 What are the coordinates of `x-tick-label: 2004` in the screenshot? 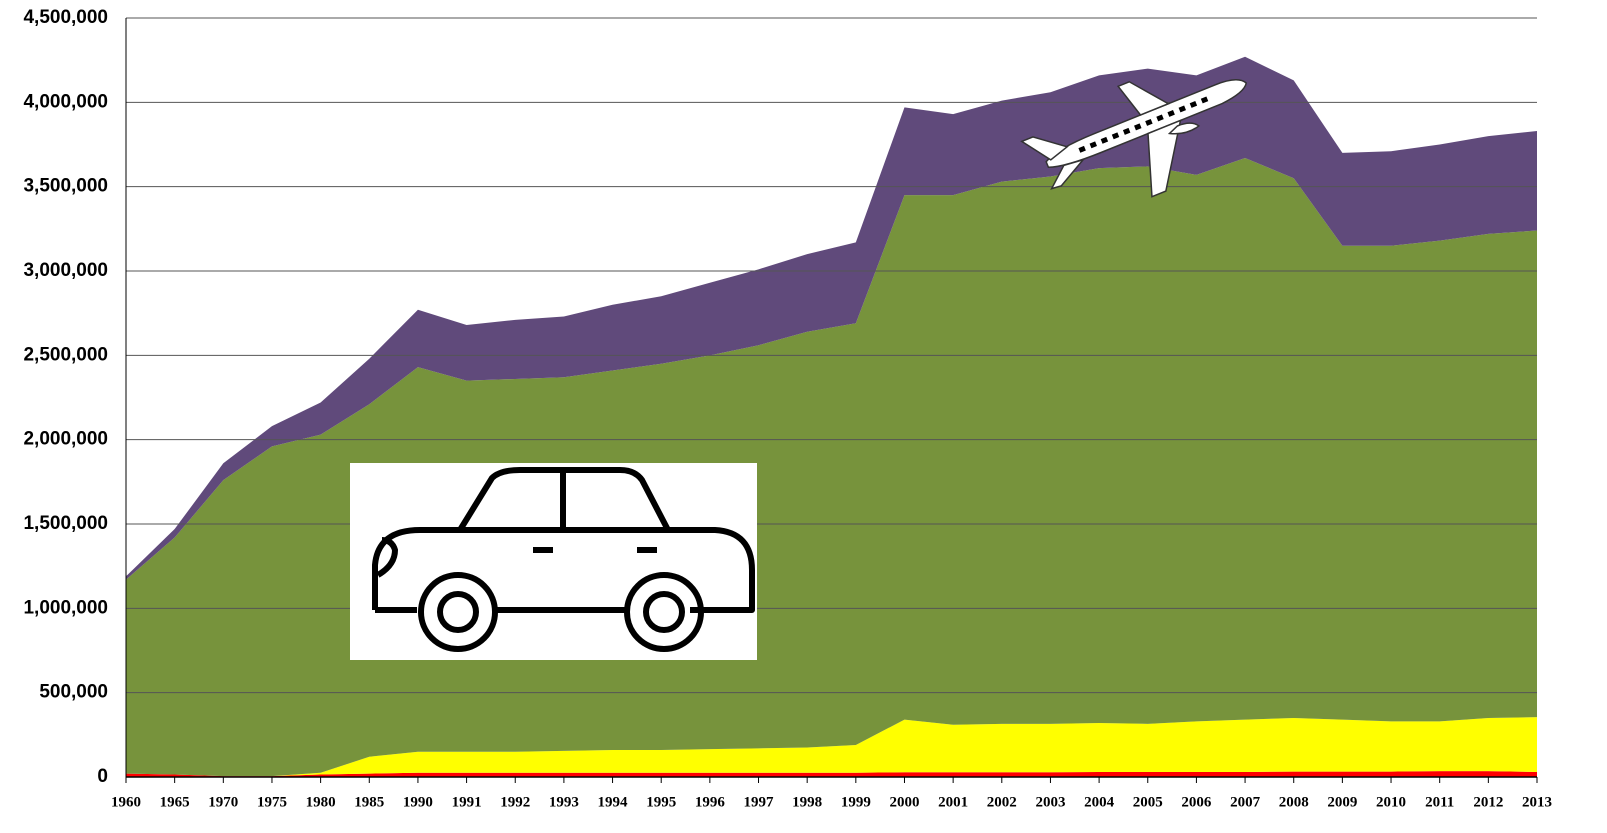 It's located at (1099, 802).